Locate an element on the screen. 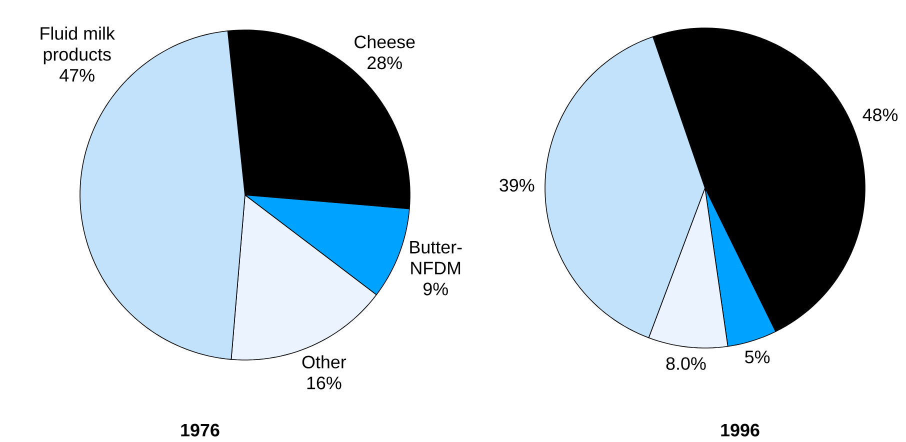 Image resolution: width=906 pixels, height=442 pixels. data-label: 39% is located at coordinates (517, 185).